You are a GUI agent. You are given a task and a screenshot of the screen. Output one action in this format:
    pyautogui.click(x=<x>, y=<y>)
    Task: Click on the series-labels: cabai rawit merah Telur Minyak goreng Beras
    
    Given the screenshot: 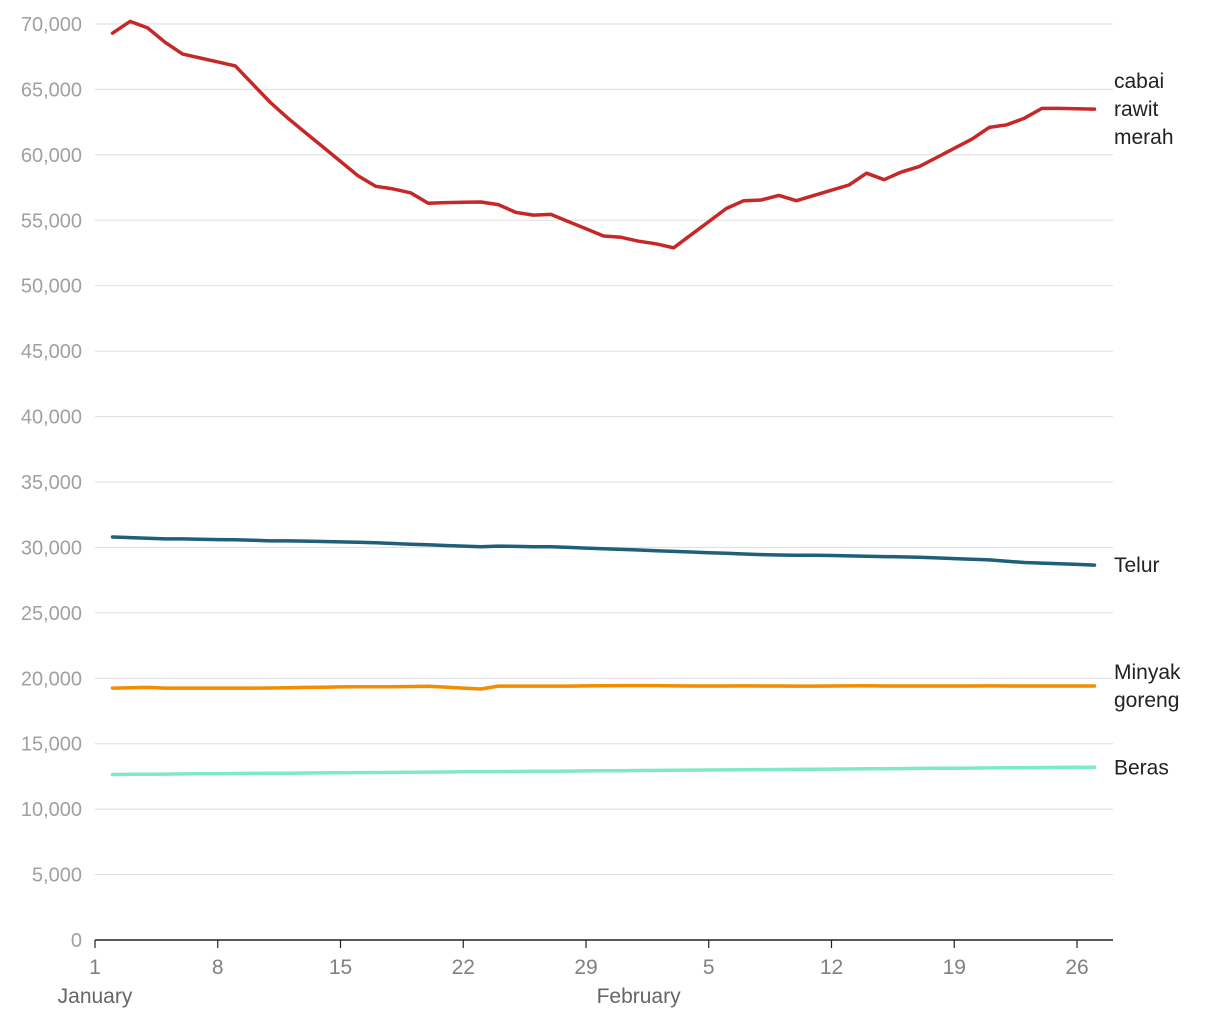 What is the action you would take?
    pyautogui.click(x=1147, y=424)
    